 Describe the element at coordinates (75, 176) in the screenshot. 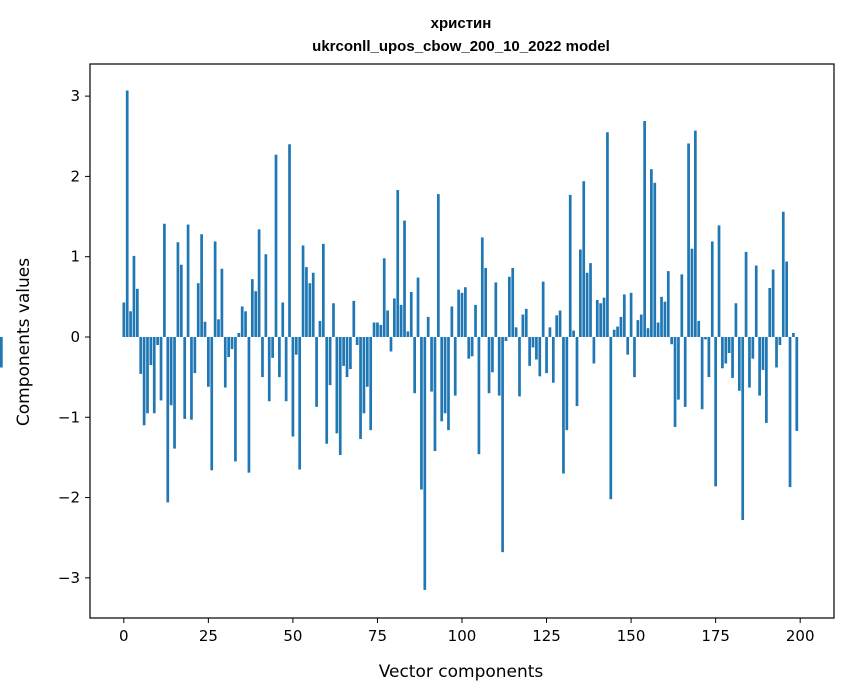

I see `y-tick-label: 2` at that location.